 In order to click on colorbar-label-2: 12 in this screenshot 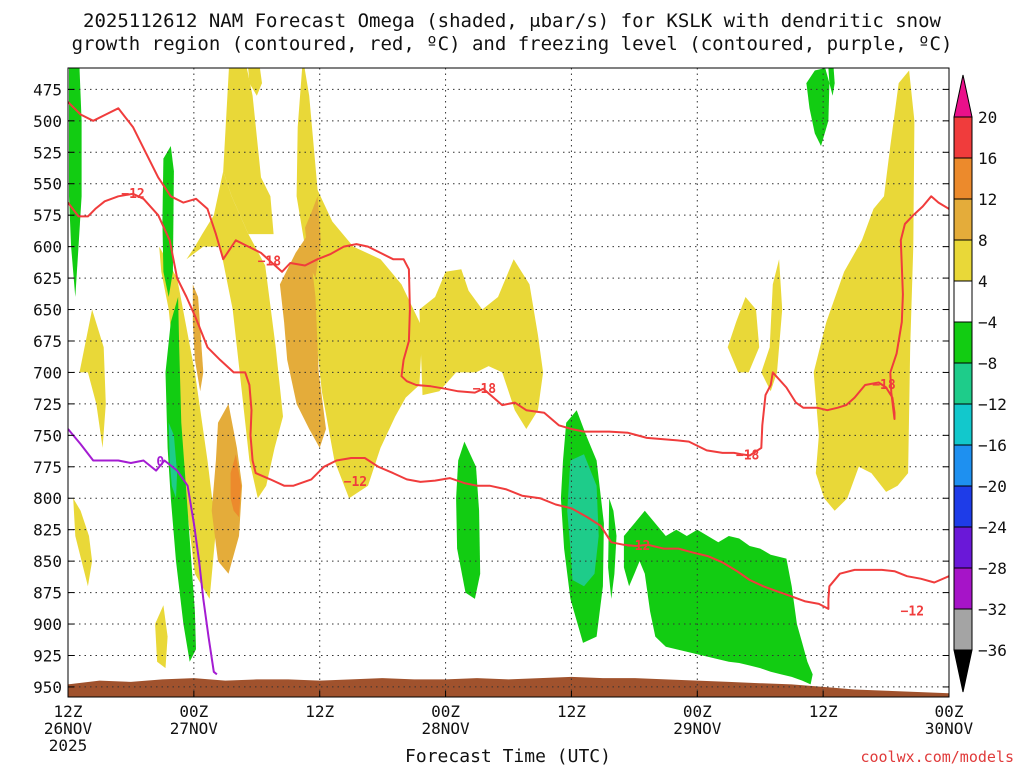, I will do `click(987, 199)`.